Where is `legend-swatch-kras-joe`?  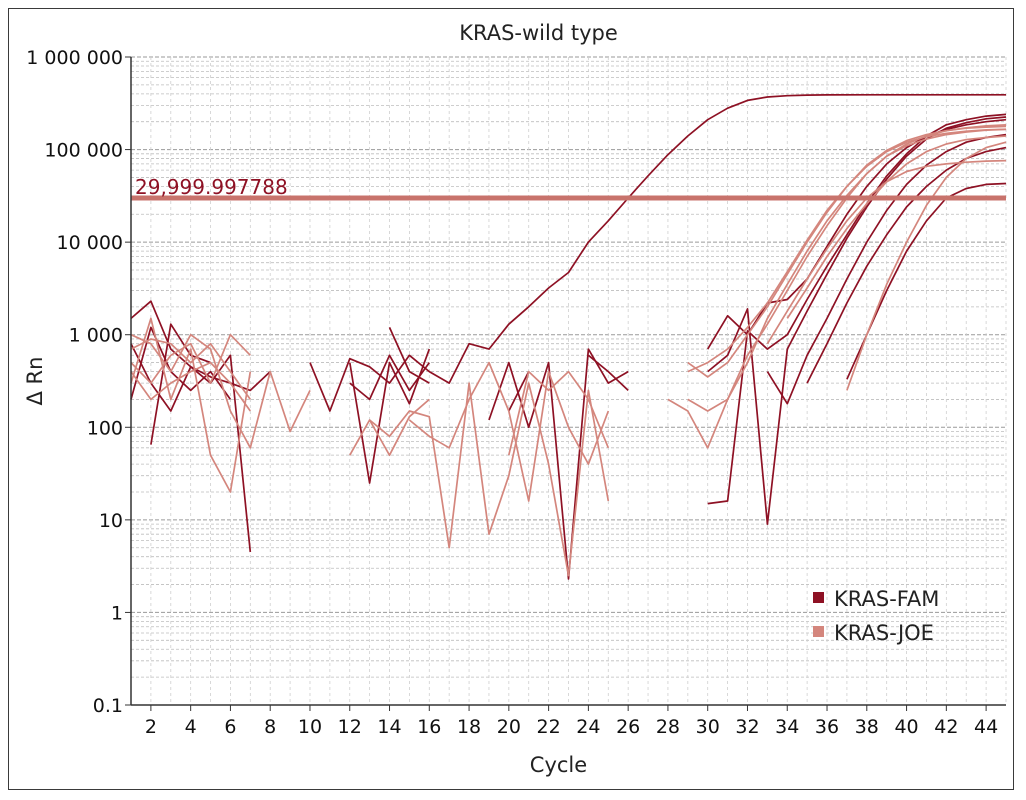
legend-swatch-kras-joe is located at coordinates (818, 631).